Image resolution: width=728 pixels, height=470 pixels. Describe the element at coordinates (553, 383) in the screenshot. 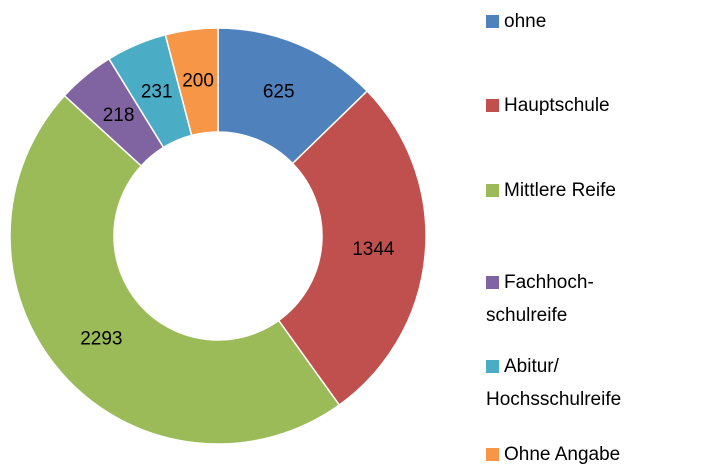

I see `legend-label: Abitur/Hochsschulreife` at that location.